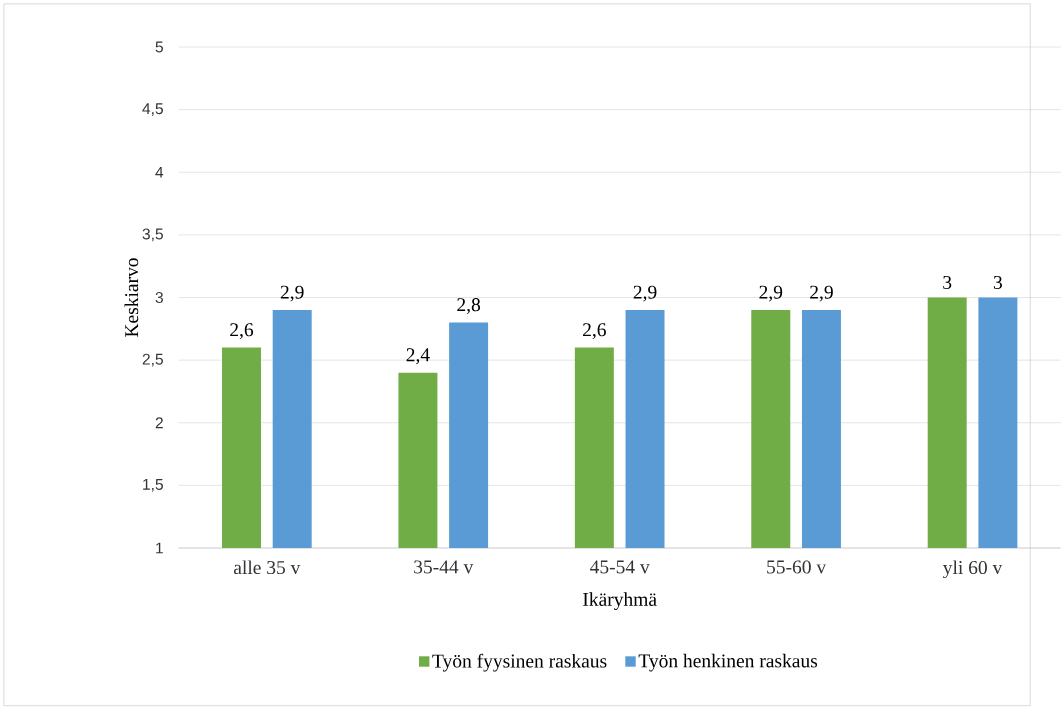  What do you see at coordinates (797, 567) in the screenshot?
I see `x-tick-label: 55-60 v` at bounding box center [797, 567].